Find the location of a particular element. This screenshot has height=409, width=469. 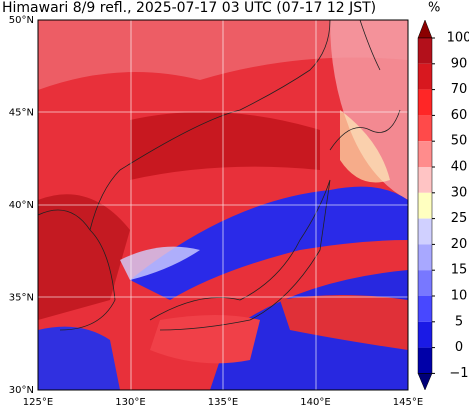

colorbar-label: 40 is located at coordinates (459, 167).